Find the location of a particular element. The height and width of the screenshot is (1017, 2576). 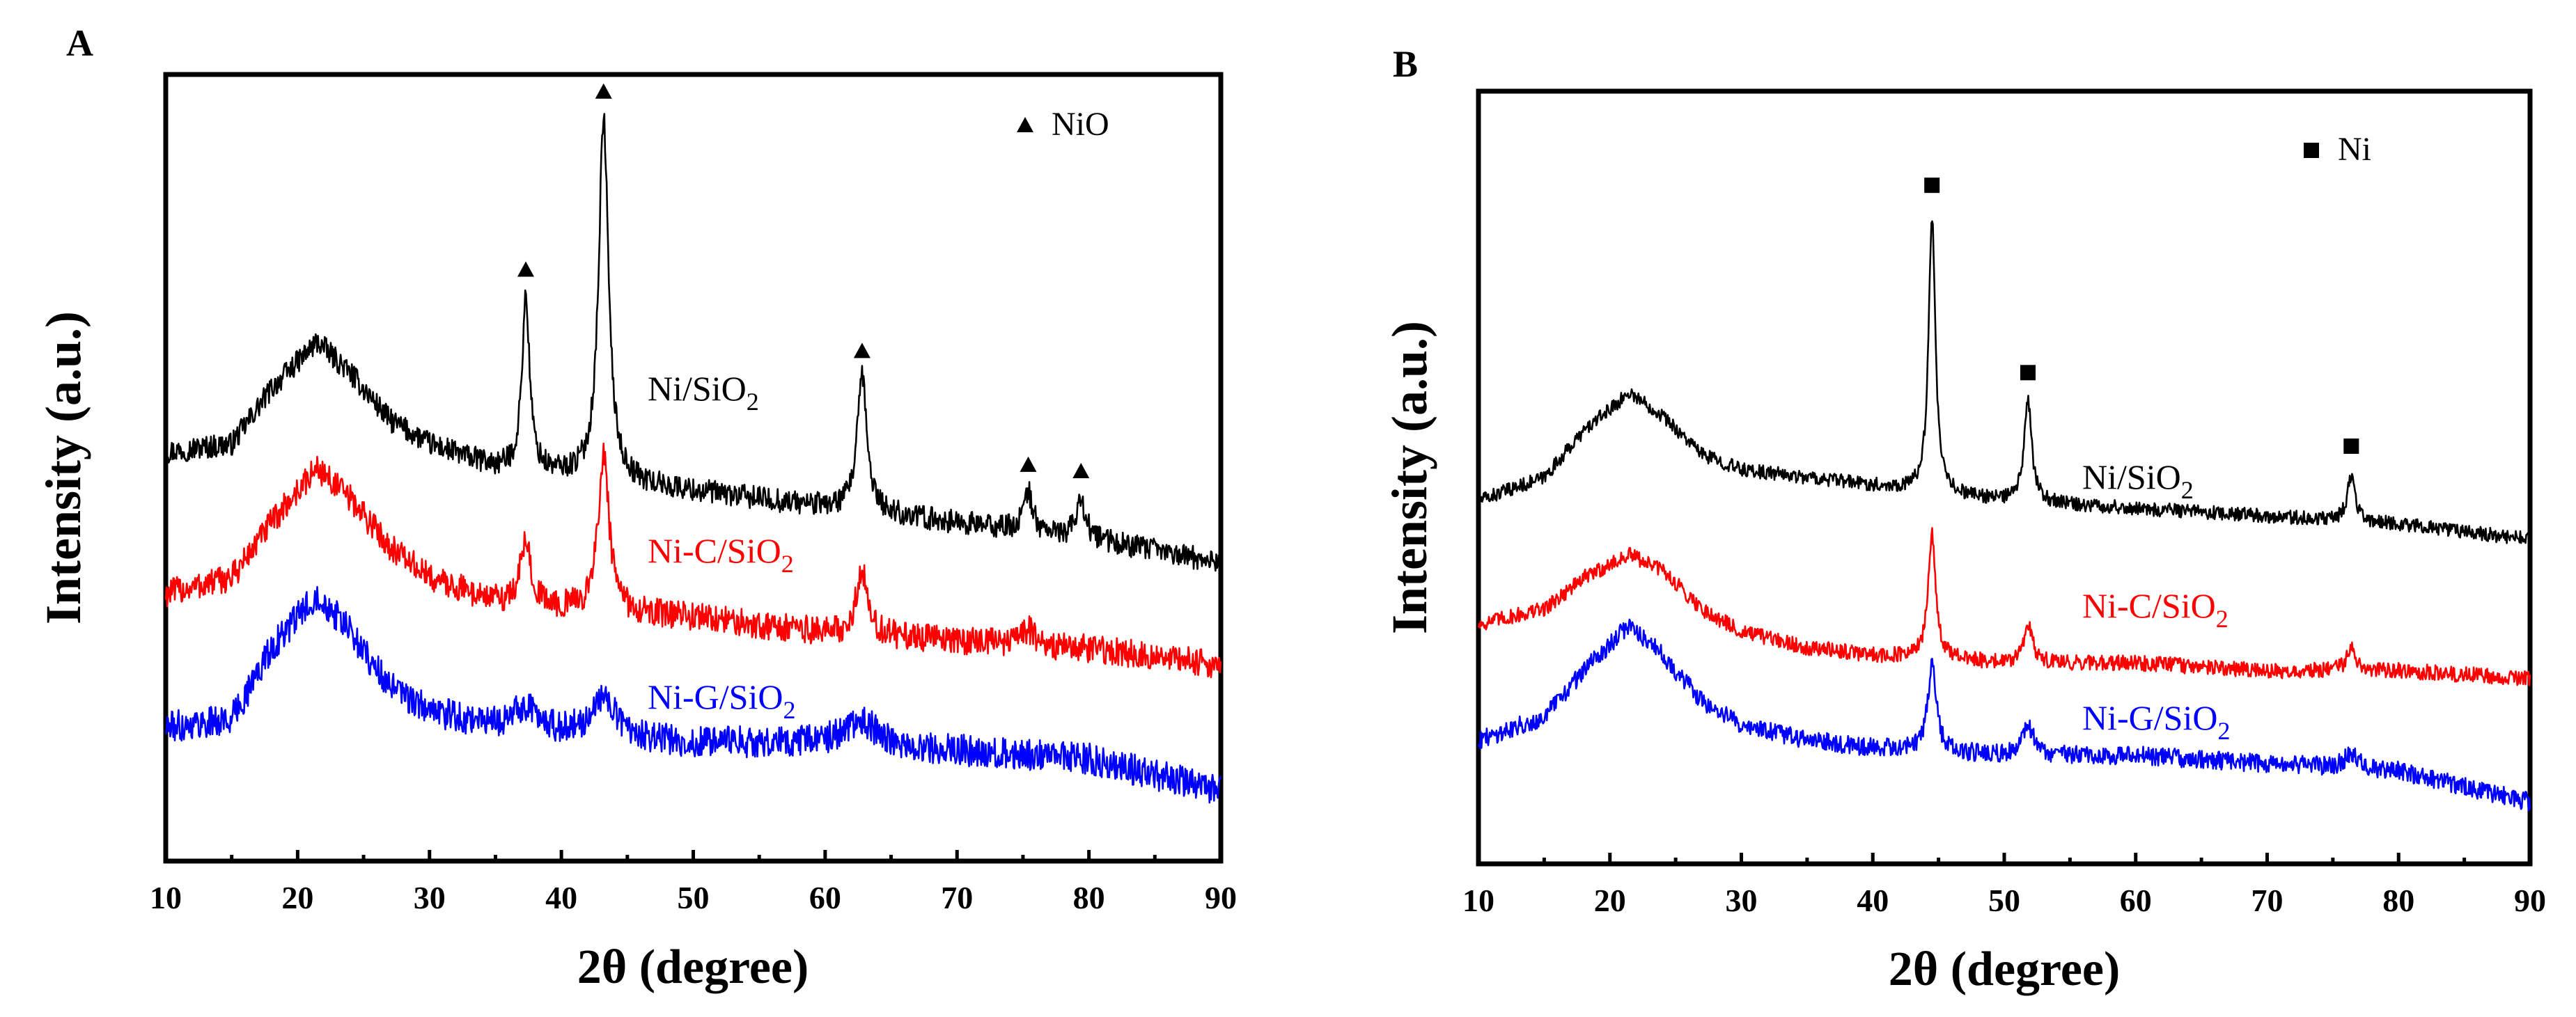

panel-a-series-line-ni-g-sio2 is located at coordinates (693, 694).